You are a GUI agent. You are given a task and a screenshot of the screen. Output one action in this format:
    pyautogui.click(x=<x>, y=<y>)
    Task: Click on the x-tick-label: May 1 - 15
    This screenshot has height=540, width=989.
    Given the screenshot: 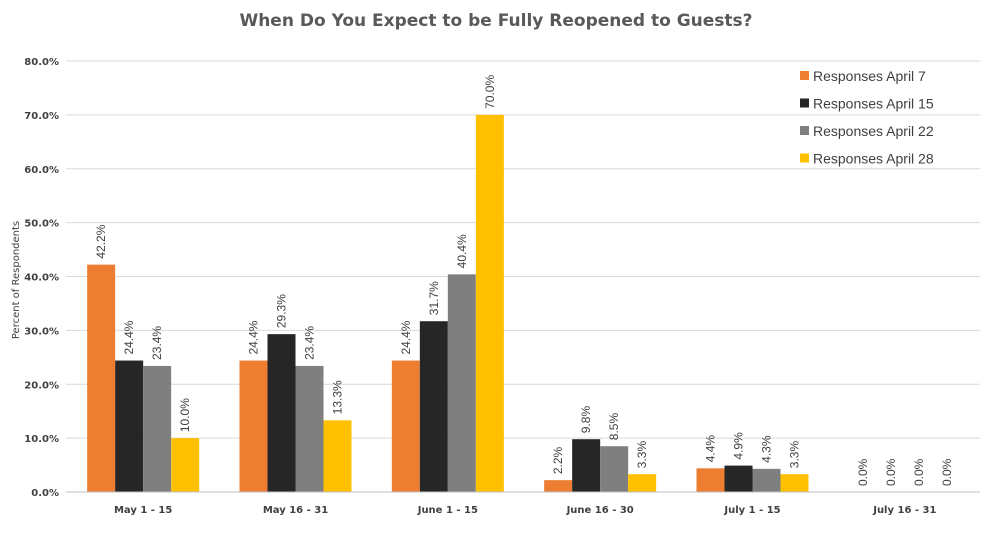 What is the action you would take?
    pyautogui.click(x=143, y=510)
    